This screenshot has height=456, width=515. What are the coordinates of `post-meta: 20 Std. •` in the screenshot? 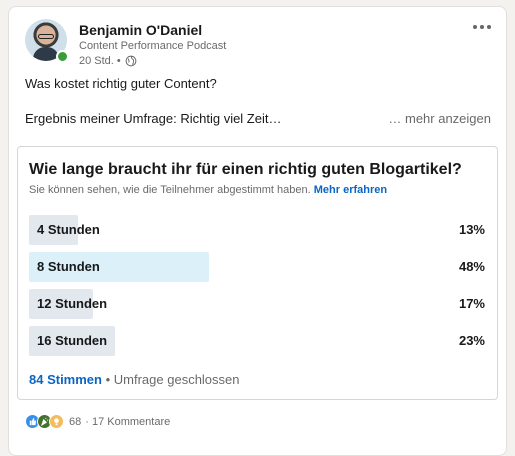 It's located at (108, 61).